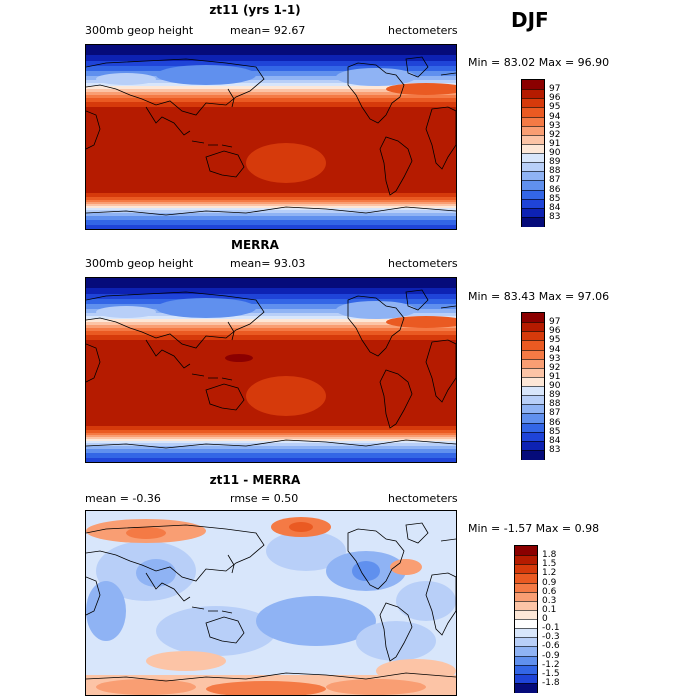  What do you see at coordinates (423, 263) in the screenshot?
I see `panel-2-units: hectometers` at bounding box center [423, 263].